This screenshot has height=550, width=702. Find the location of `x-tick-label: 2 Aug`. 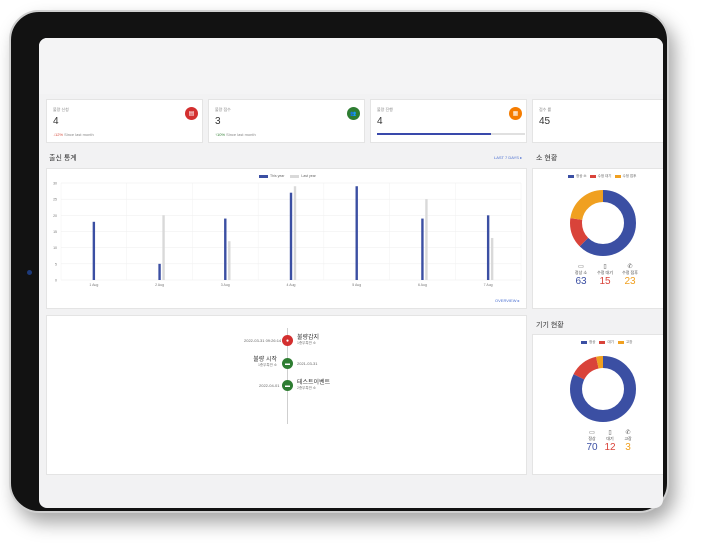

x-tick-label: 2 Aug is located at coordinates (159, 285).